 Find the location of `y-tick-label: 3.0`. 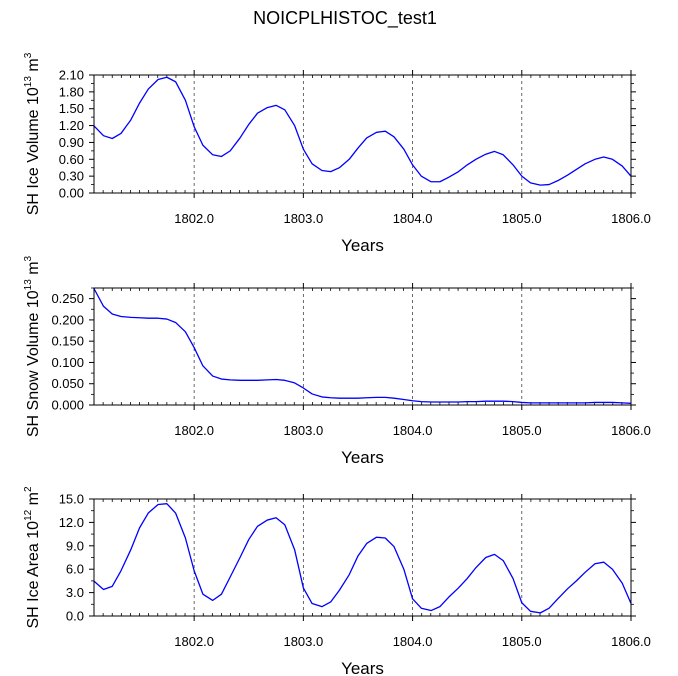

y-tick-label: 3.0 is located at coordinates (75, 592).